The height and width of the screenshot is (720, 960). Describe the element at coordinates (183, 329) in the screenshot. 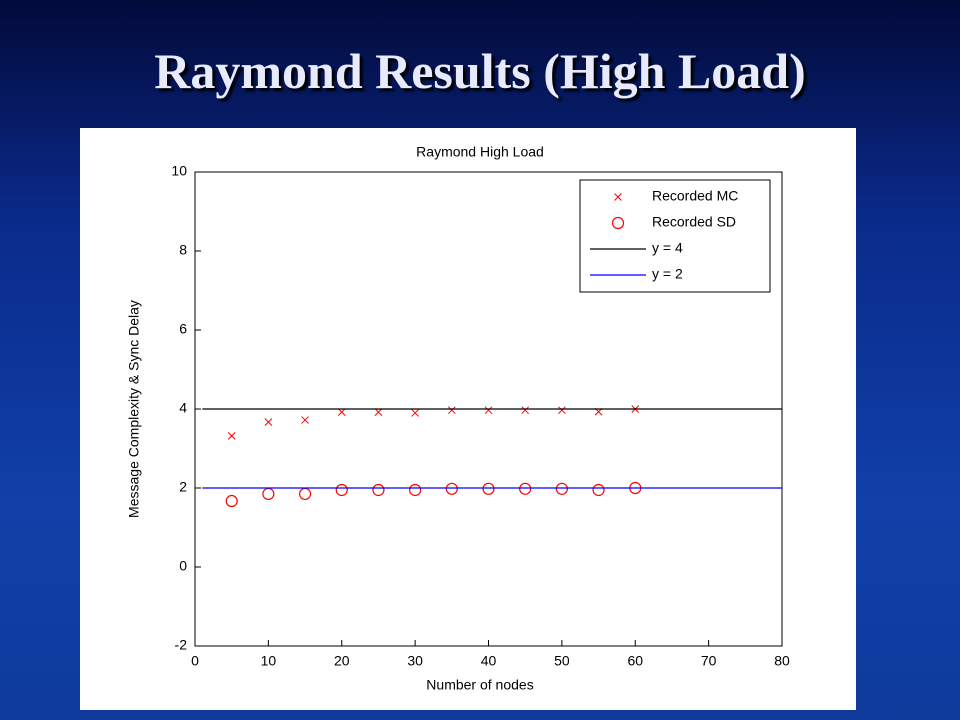

I see `y-tick-label: 6` at that location.